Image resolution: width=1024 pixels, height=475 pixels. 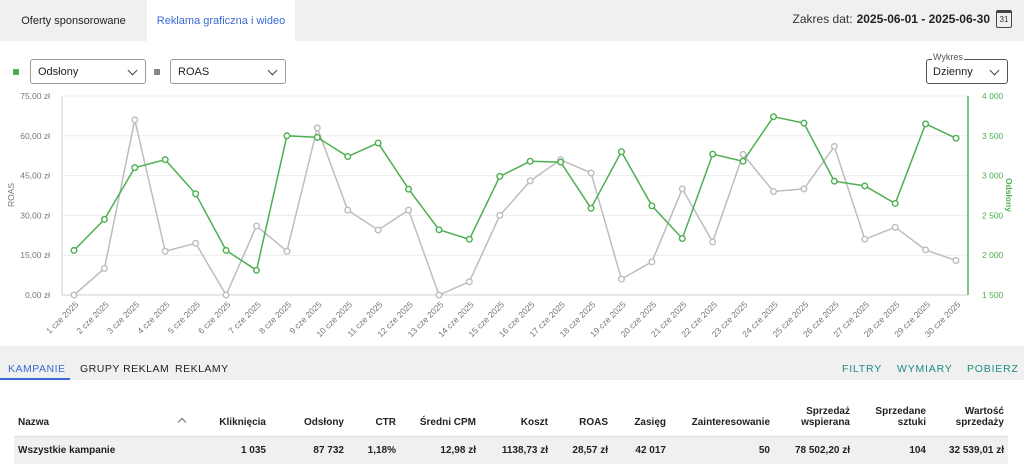 What do you see at coordinates (374, 449) in the screenshot?
I see `table-cell: 1,18%` at bounding box center [374, 449].